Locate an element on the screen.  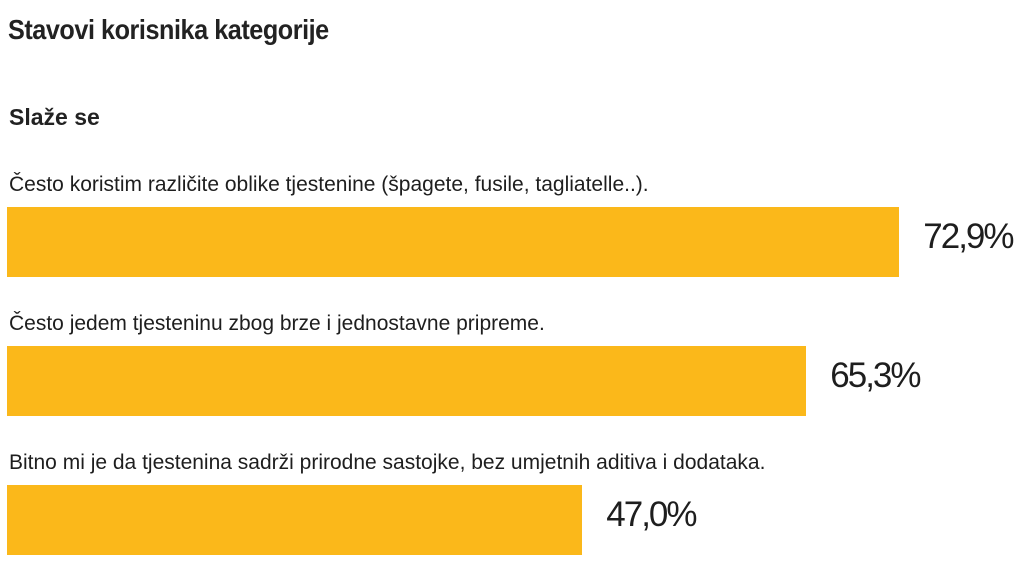
page-title: Stavovi korisnika kategorije is located at coordinates (168, 29).